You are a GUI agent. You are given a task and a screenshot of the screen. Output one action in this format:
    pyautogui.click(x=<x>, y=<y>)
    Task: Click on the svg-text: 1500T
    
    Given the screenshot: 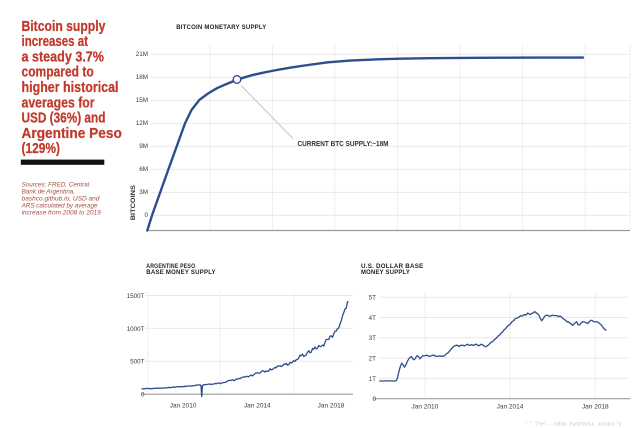 What is the action you would take?
    pyautogui.click(x=136, y=296)
    